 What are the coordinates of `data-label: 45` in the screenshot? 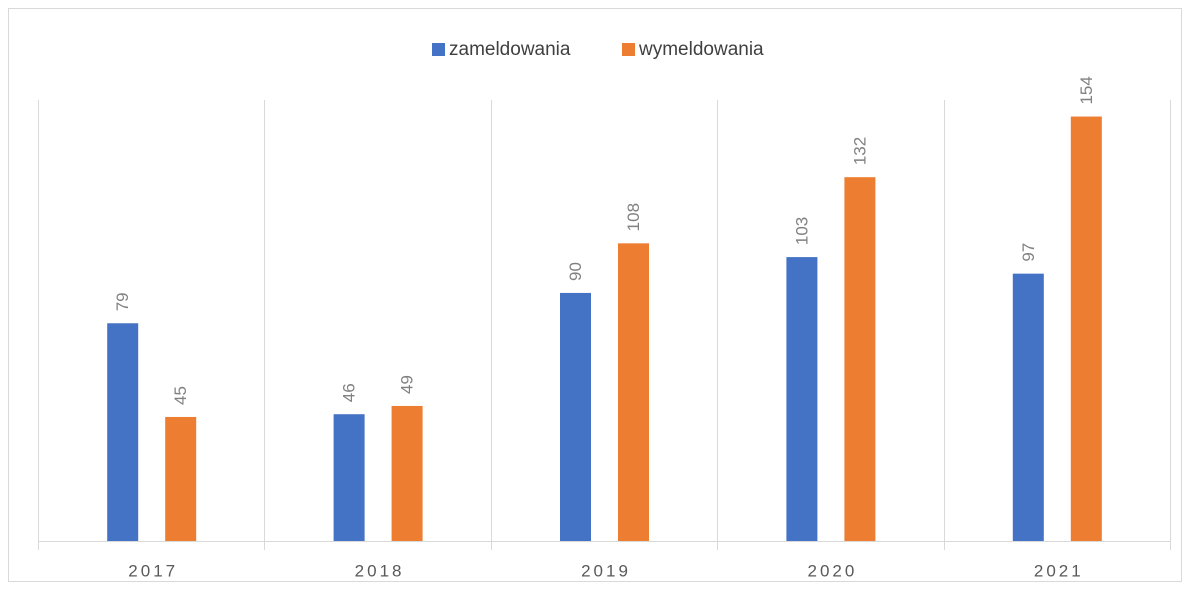 It's located at (180, 395).